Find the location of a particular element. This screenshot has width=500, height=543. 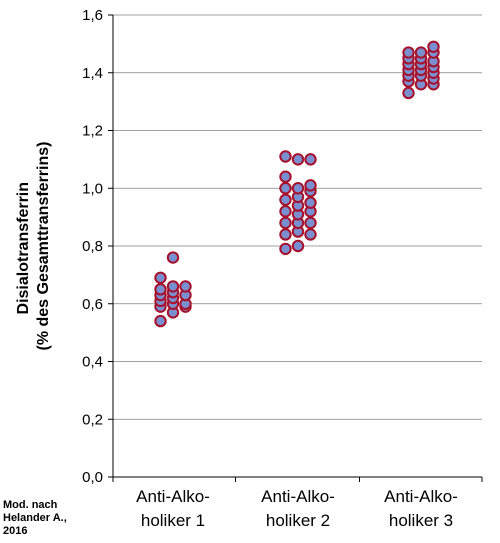

source-note-line-2: Helander A., is located at coordinates (35, 518).